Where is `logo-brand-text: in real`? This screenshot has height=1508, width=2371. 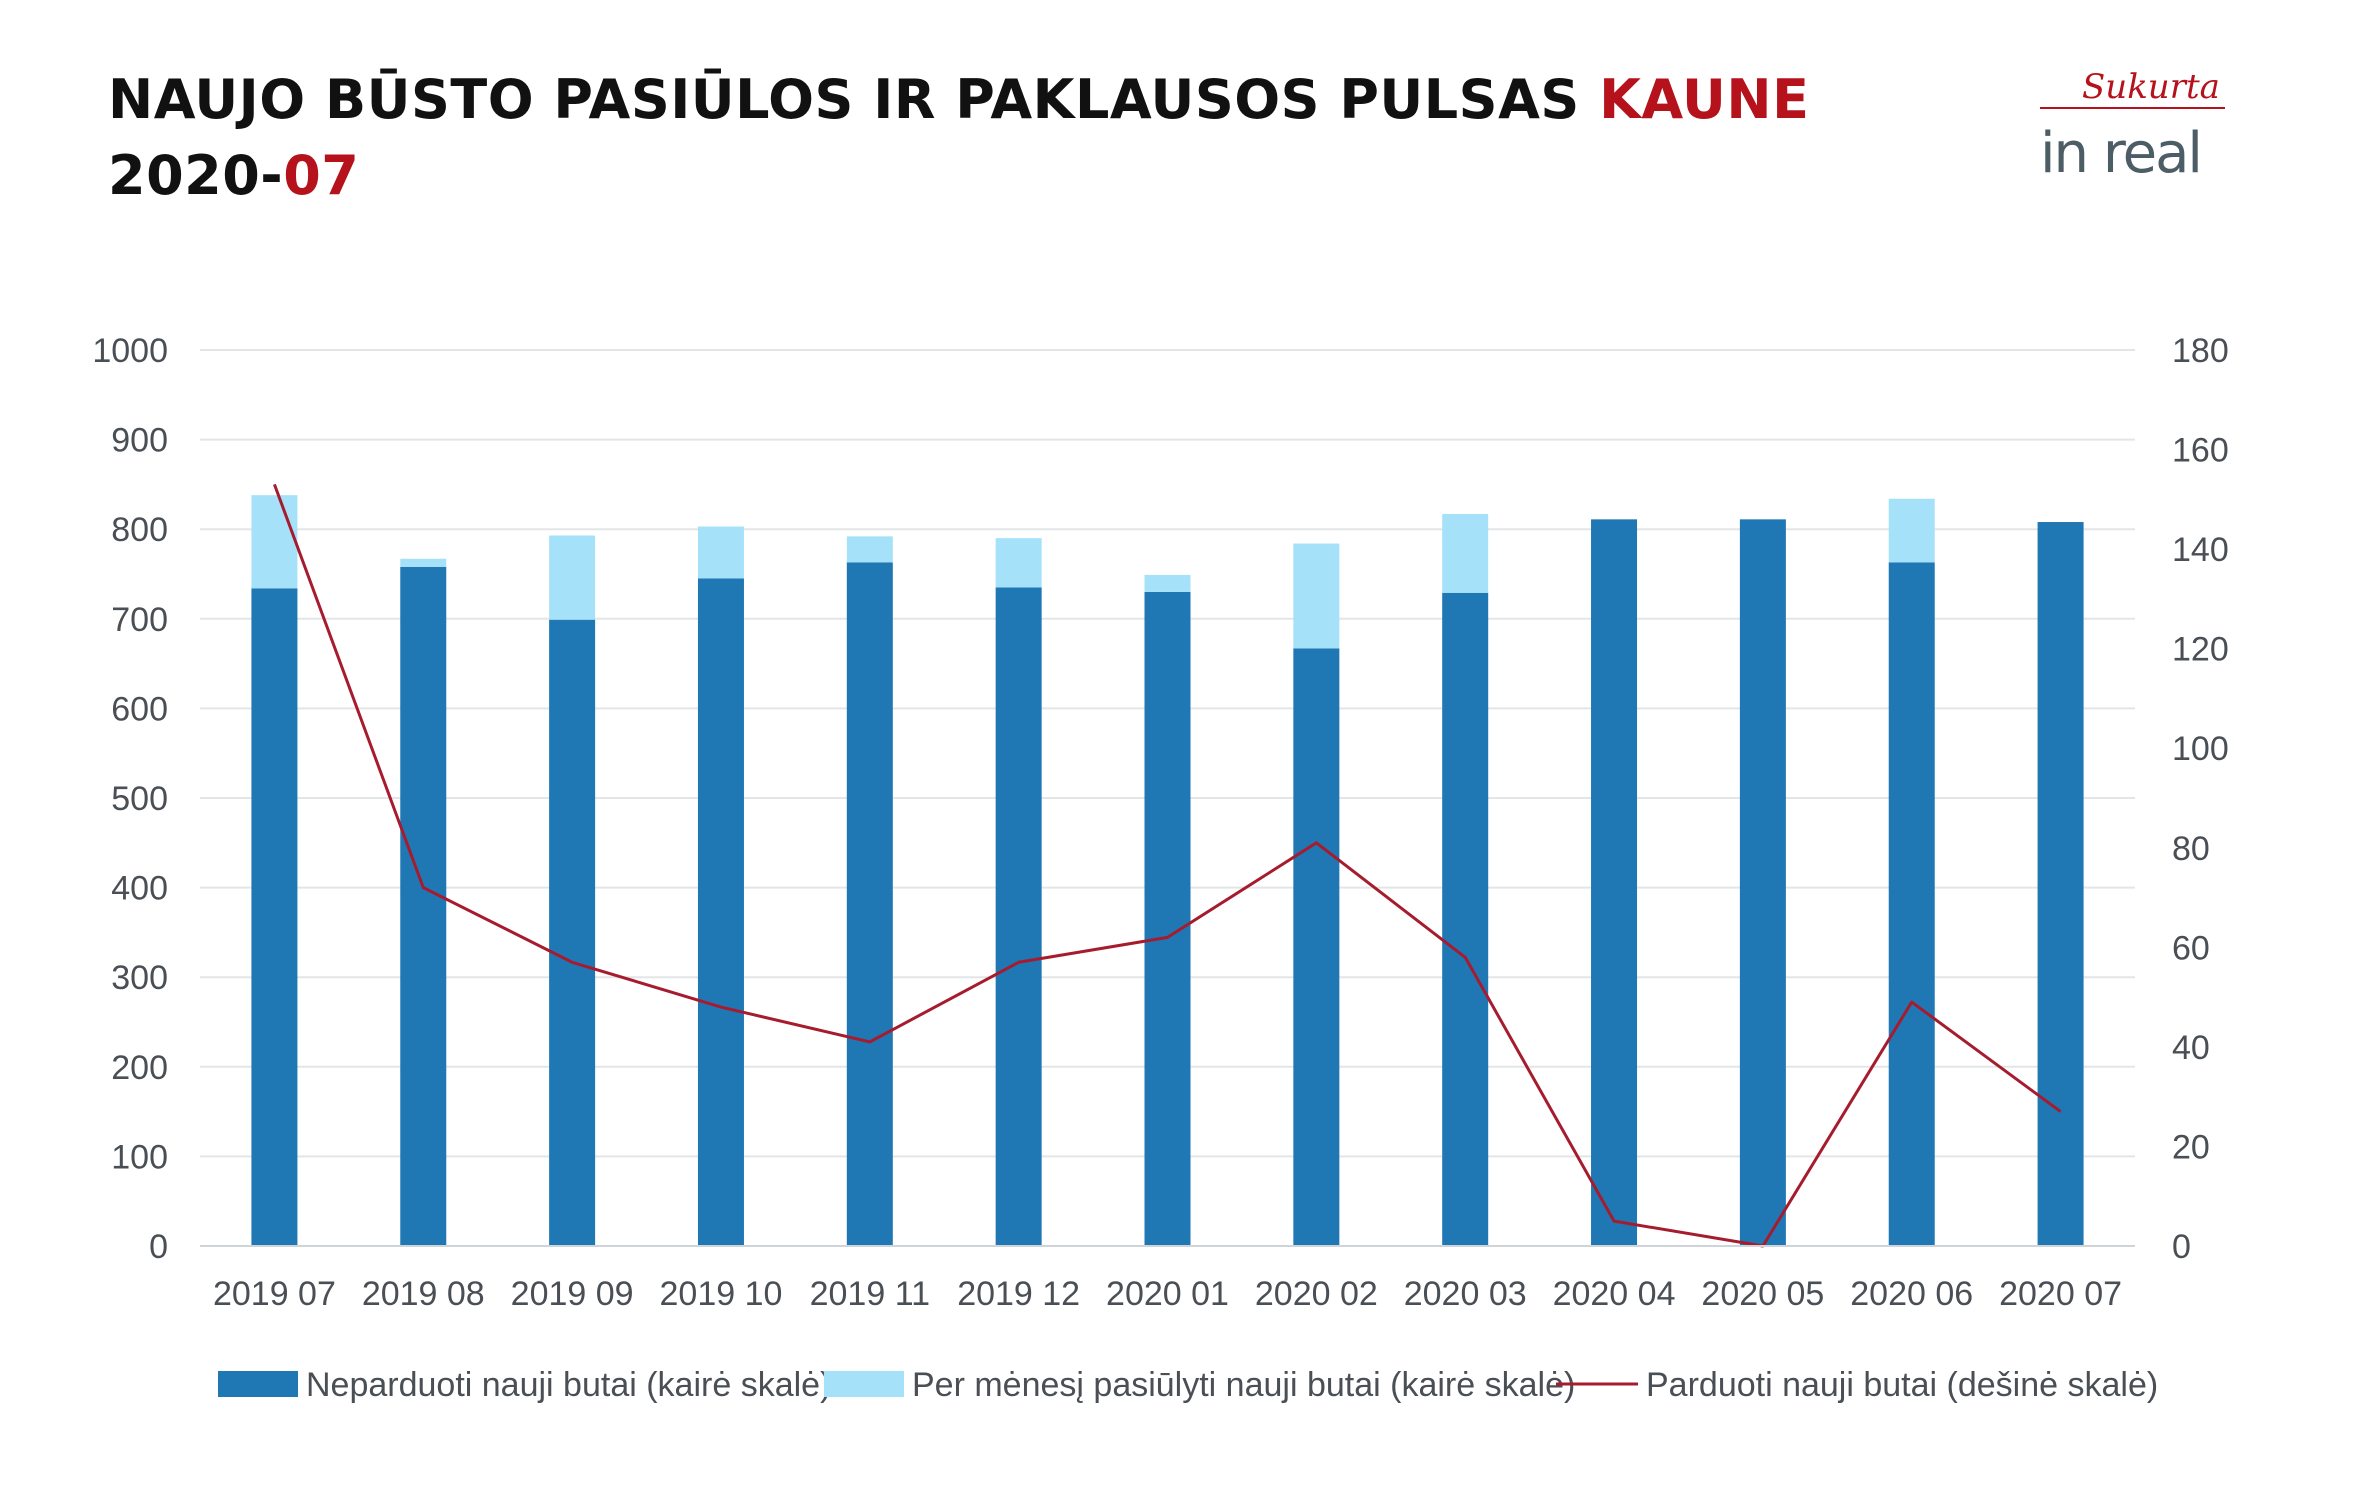
logo-brand-text: in real is located at coordinates (2120, 153).